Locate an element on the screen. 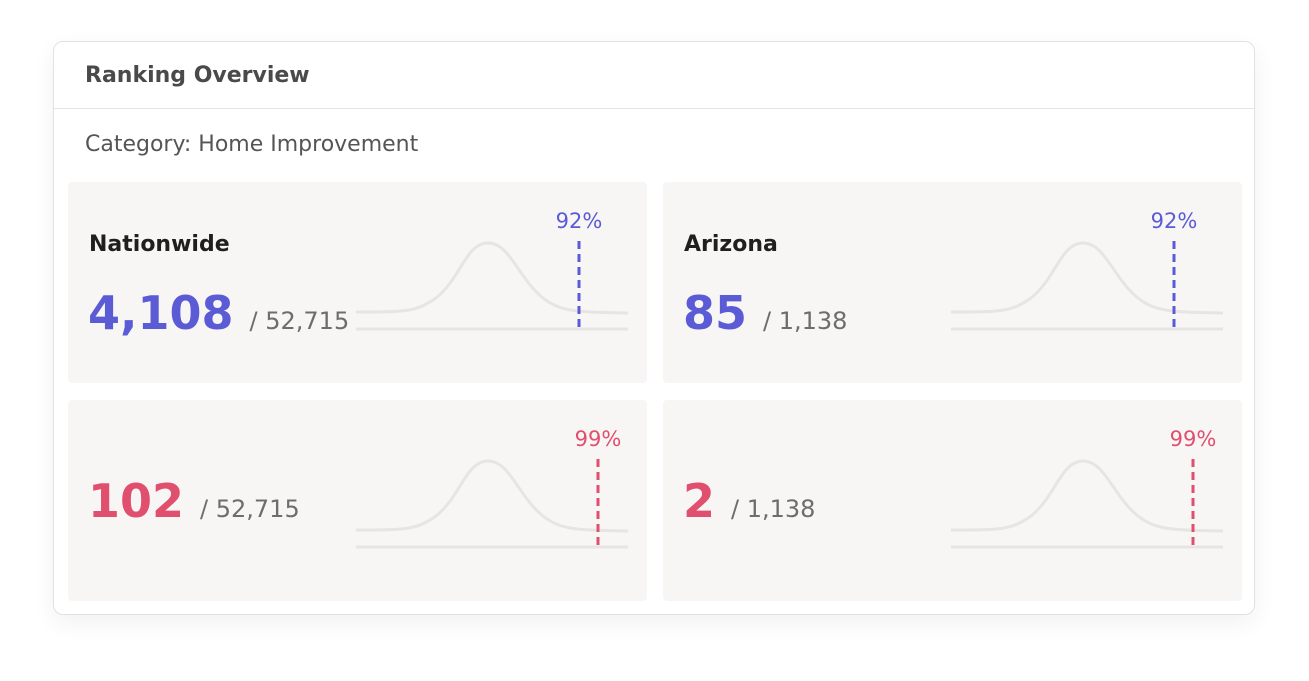 The height and width of the screenshot is (681, 1309). rank-value: 85 is located at coordinates (715, 313).